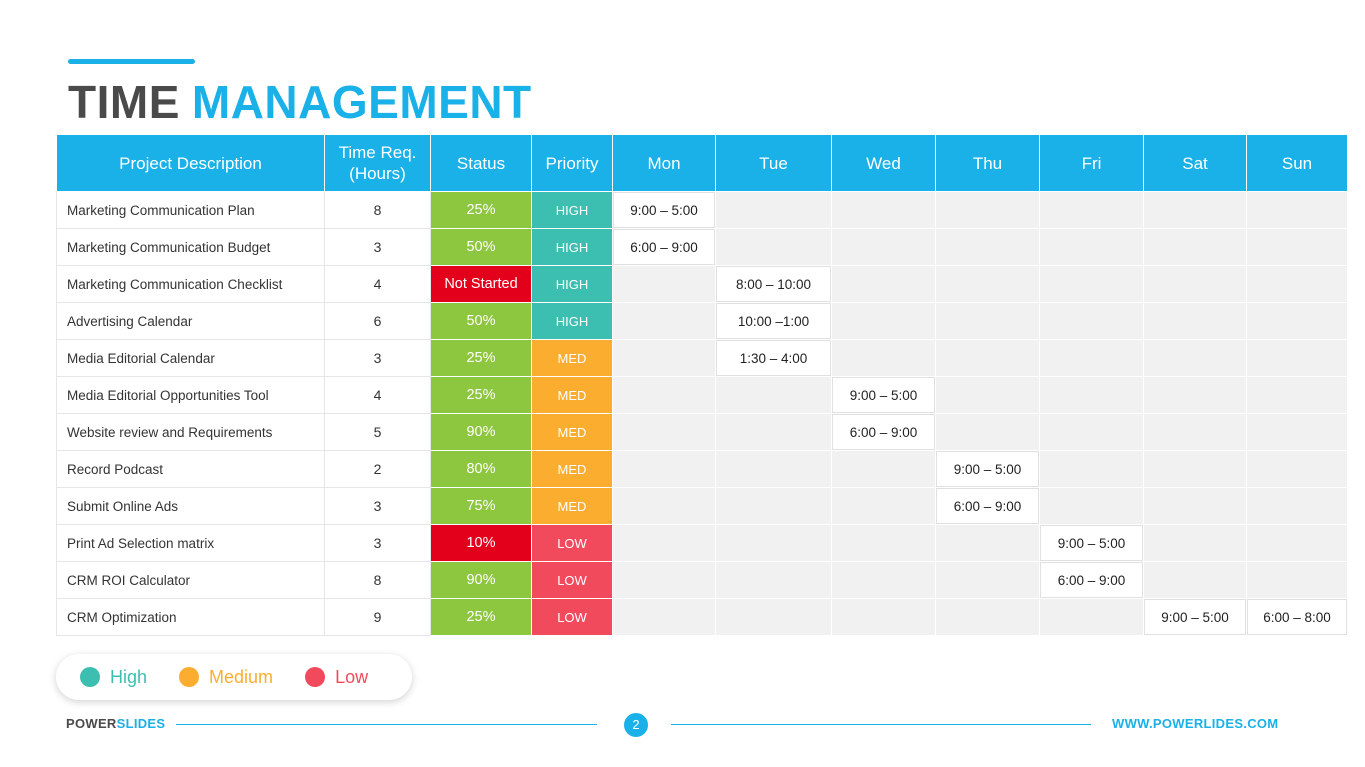 The width and height of the screenshot is (1365, 767). I want to click on hours-cell: 9, so click(377, 617).